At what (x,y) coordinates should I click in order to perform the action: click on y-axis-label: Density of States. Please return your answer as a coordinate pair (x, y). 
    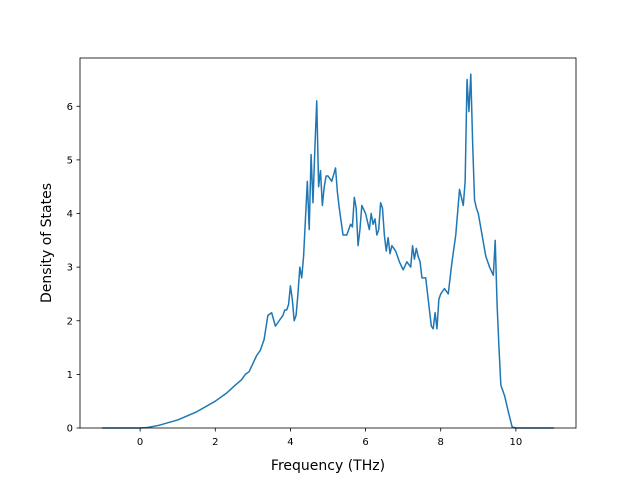
    Looking at the image, I should click on (47, 243).